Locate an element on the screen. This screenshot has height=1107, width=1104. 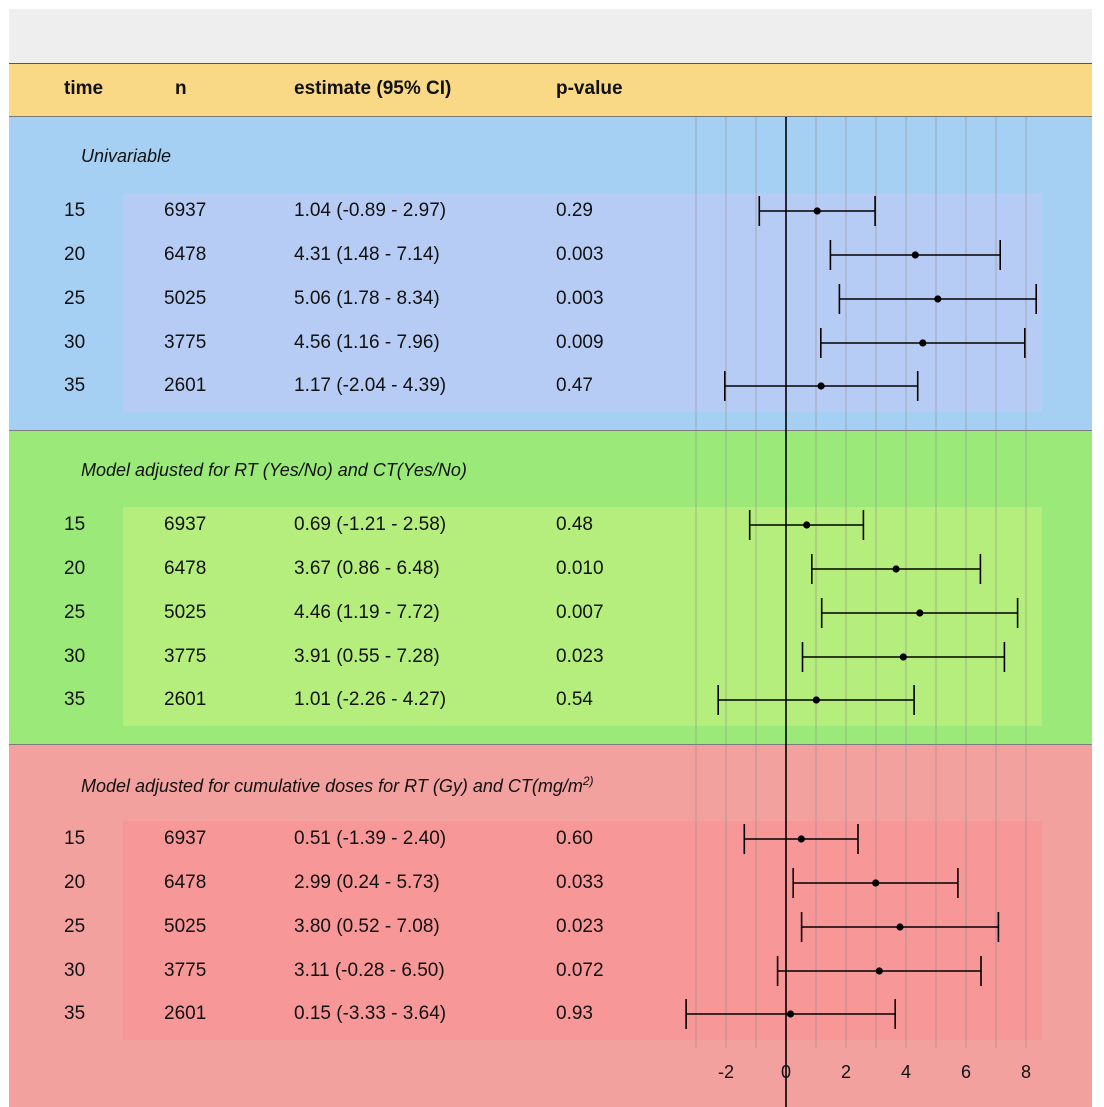
header-n: n is located at coordinates (181, 88).